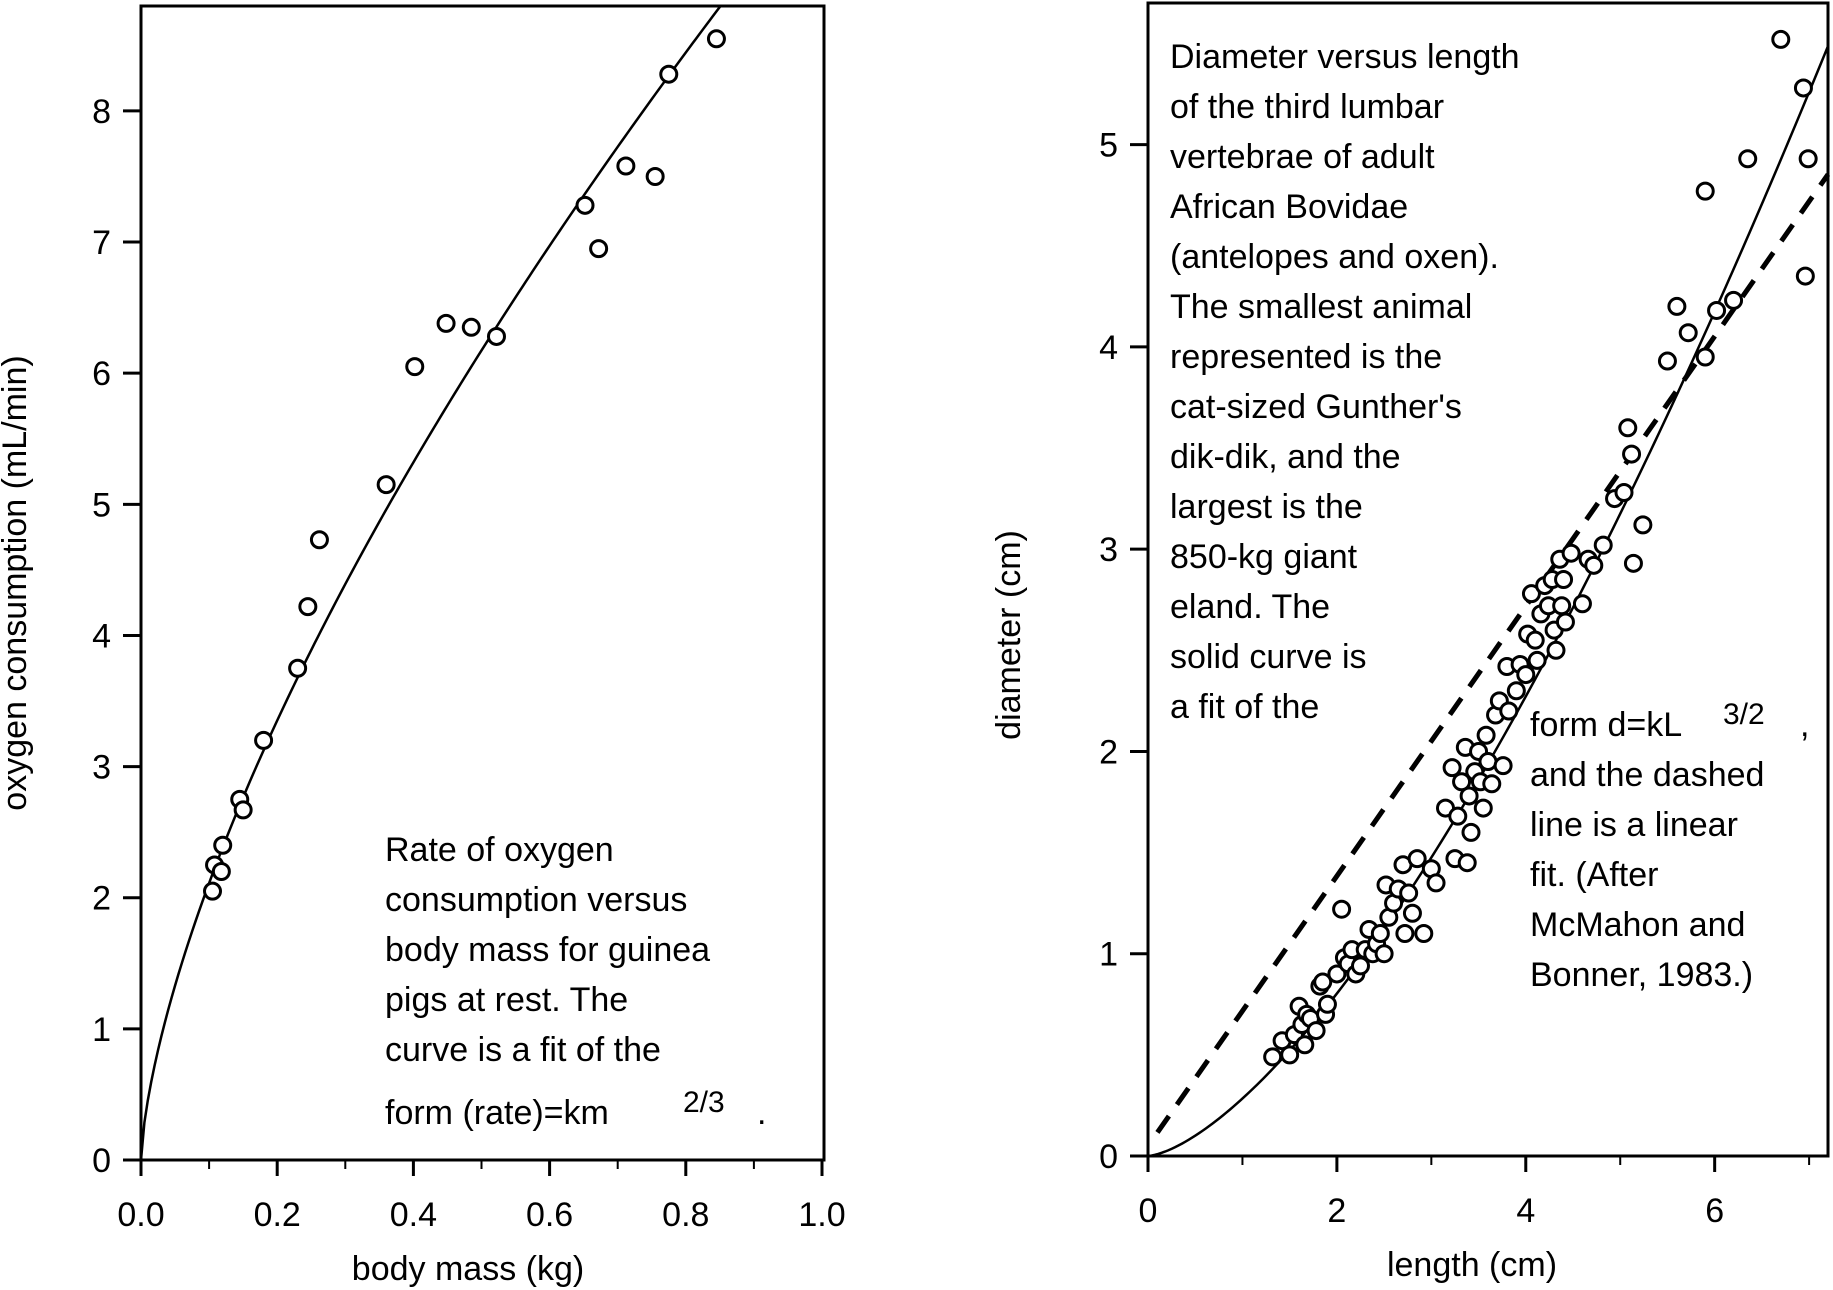  What do you see at coordinates (1336, 1211) in the screenshot?
I see `right-x-tick-label: 2` at bounding box center [1336, 1211].